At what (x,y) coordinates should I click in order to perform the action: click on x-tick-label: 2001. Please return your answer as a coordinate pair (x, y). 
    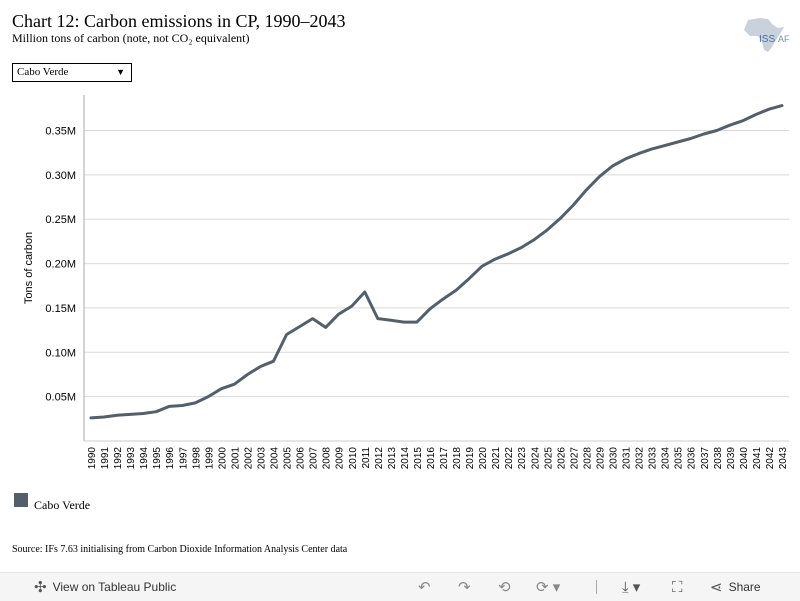
    Looking at the image, I should click on (235, 458).